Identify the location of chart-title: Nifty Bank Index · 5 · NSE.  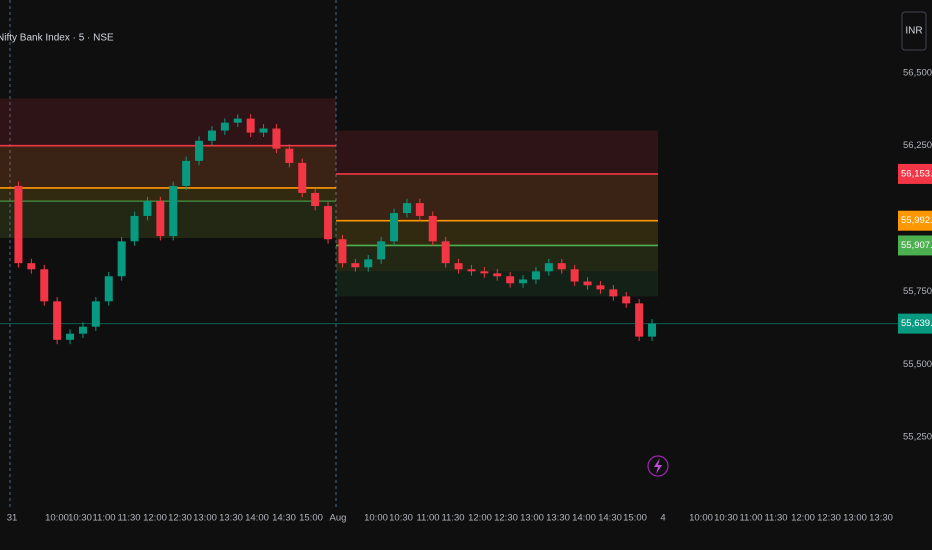
(57, 38).